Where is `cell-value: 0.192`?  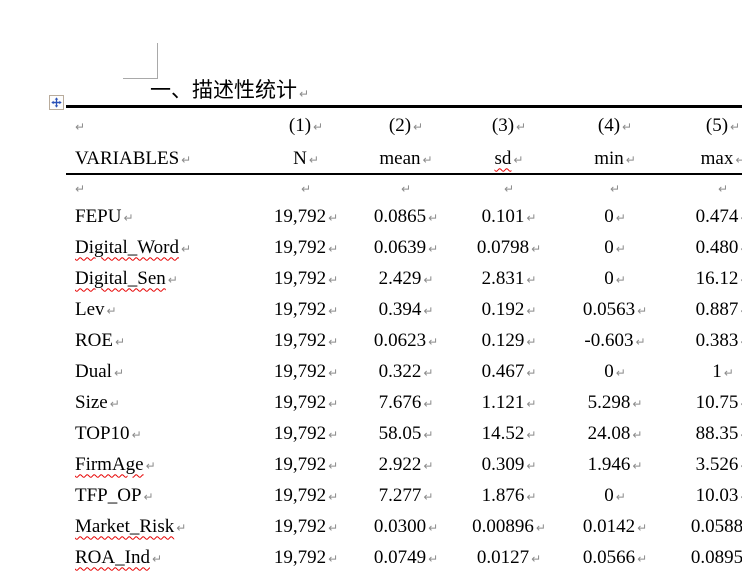 cell-value: 0.192 is located at coordinates (503, 309).